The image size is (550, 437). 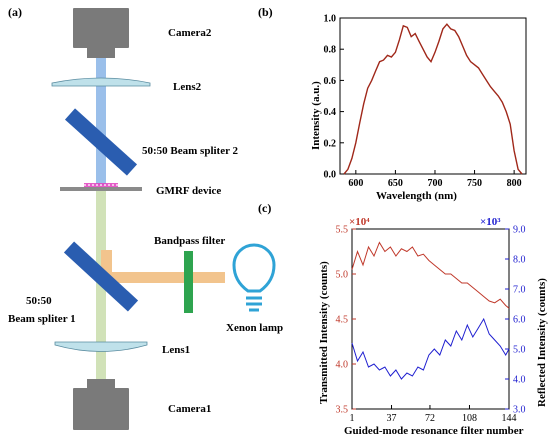 I want to click on panel-a-label: (a), so click(x=15, y=12).